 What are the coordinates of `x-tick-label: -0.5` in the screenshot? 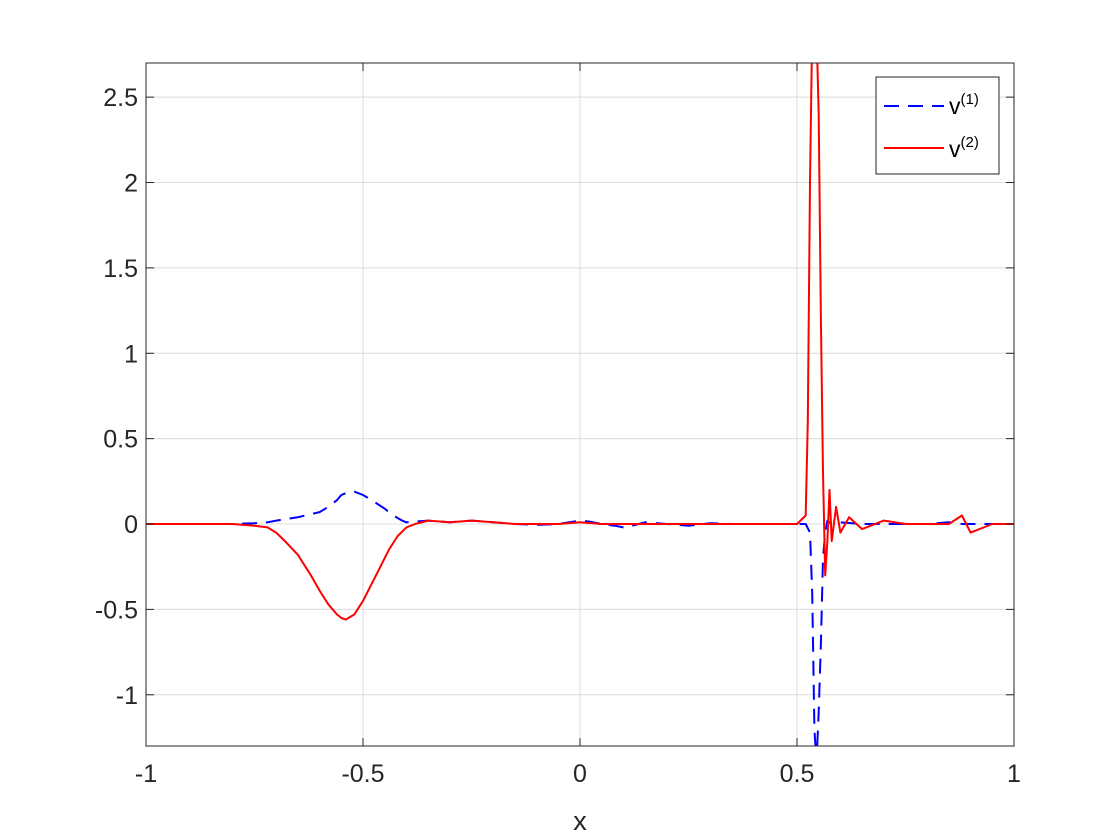 It's located at (362, 774).